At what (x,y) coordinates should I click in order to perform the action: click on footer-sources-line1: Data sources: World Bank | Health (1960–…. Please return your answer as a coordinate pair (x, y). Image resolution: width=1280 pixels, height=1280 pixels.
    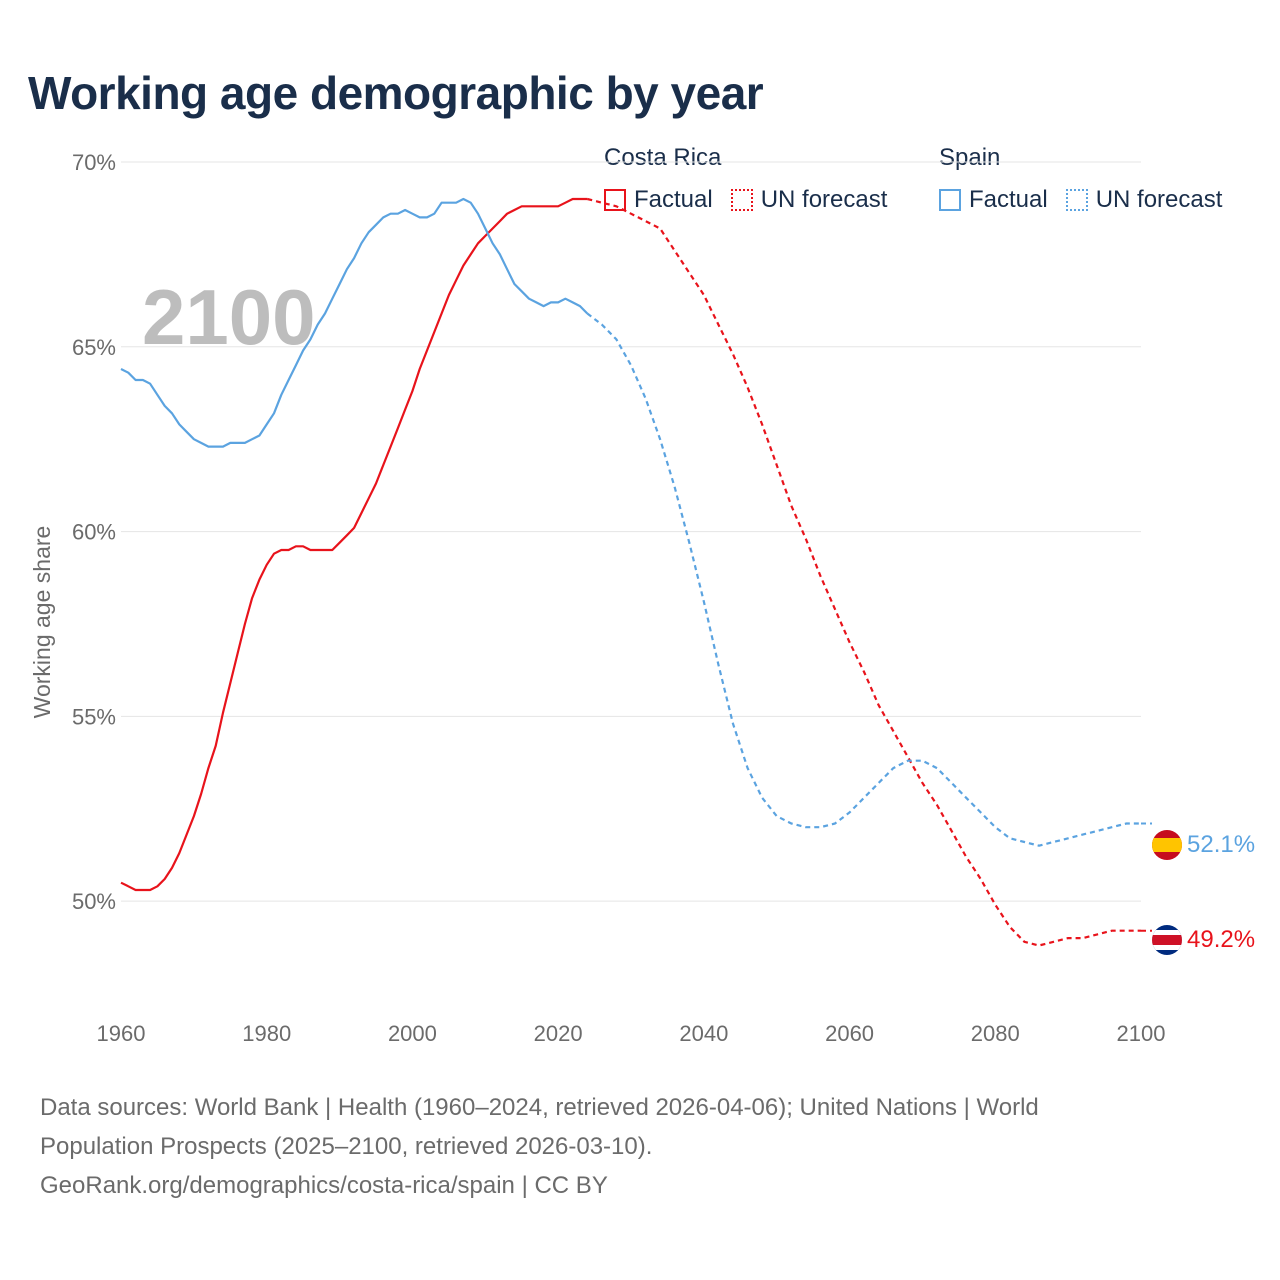
    Looking at the image, I should click on (539, 1107).